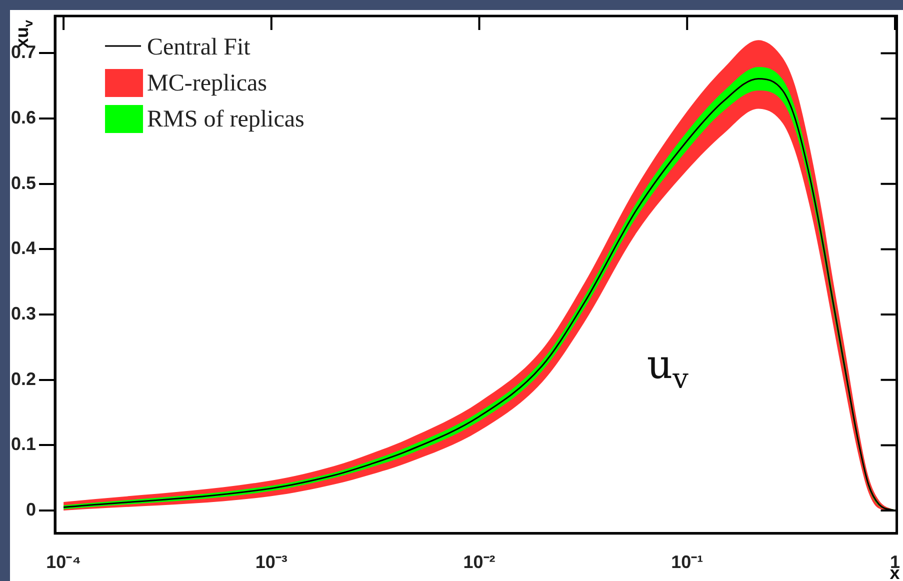 The image size is (903, 581). Describe the element at coordinates (23, 182) in the screenshot. I see `y-tick-label: 0.5` at that location.